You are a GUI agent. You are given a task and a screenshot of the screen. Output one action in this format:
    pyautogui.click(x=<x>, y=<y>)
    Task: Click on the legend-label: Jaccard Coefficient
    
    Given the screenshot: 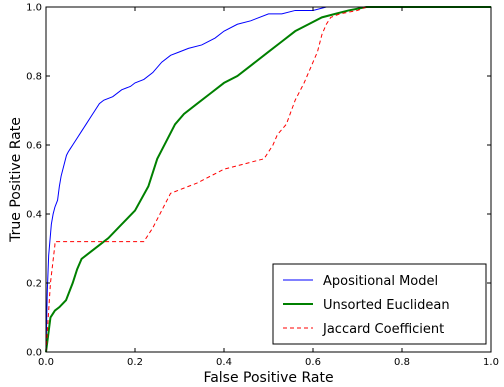 What is the action you would take?
    pyautogui.click(x=383, y=329)
    